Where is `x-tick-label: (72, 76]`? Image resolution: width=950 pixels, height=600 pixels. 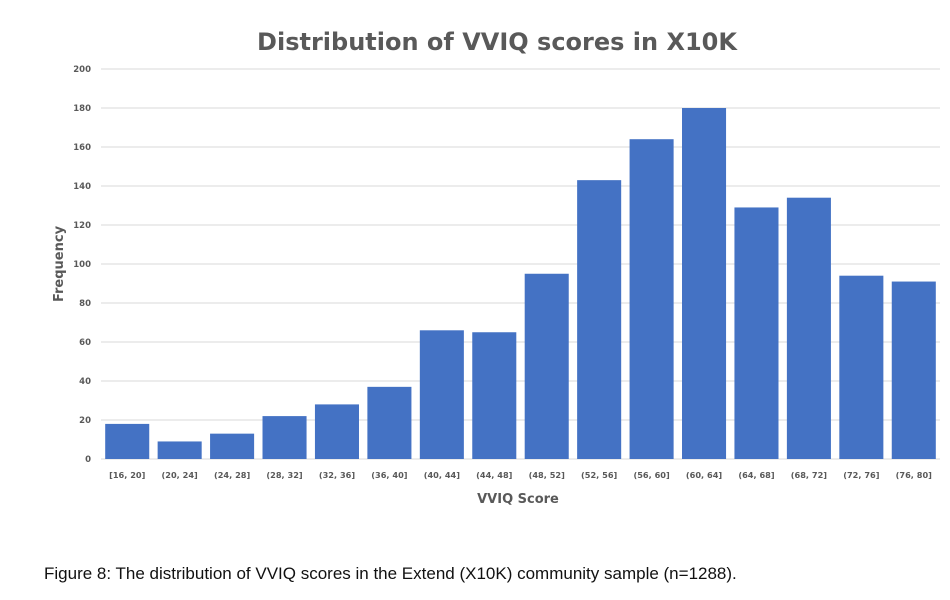
x-tick-label: (72, 76] is located at coordinates (861, 475).